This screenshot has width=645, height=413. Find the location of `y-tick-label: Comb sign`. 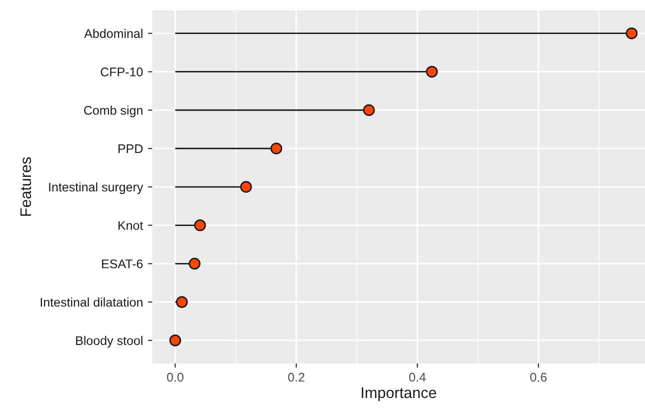

y-tick-label: Comb sign is located at coordinates (113, 112).